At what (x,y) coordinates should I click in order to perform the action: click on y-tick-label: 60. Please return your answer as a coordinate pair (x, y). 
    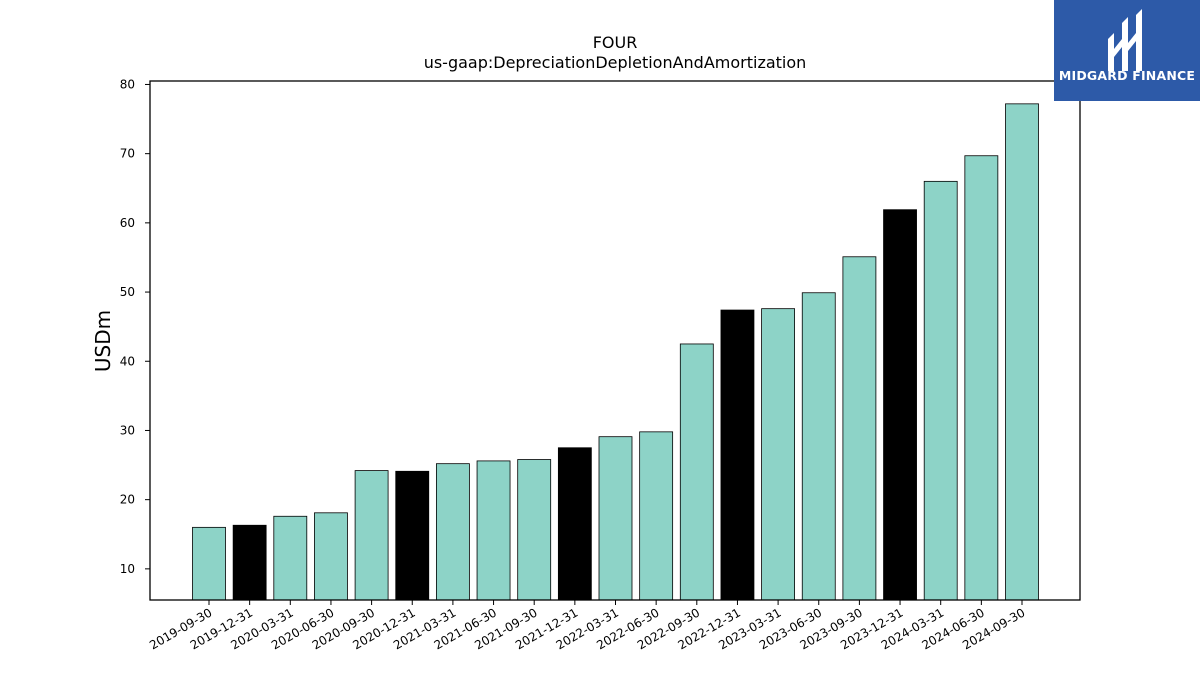
    Looking at the image, I should click on (127, 223).